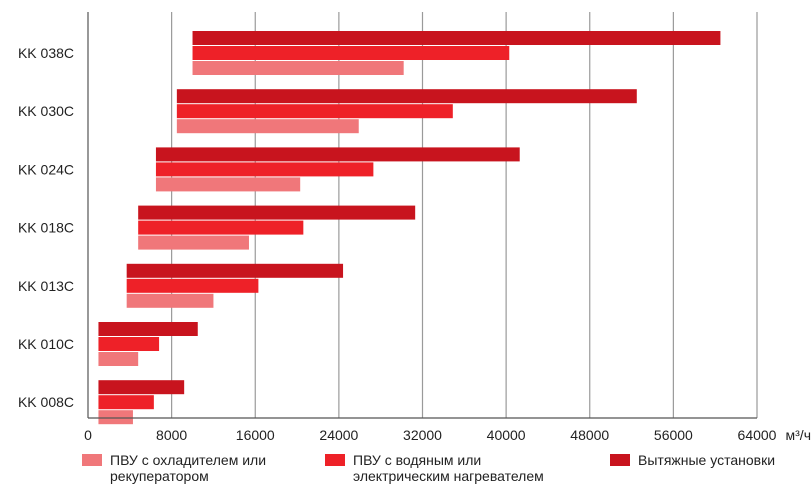  I want to click on legend-label: ПВУ с охладителем или рекуператором, so click(188, 468).